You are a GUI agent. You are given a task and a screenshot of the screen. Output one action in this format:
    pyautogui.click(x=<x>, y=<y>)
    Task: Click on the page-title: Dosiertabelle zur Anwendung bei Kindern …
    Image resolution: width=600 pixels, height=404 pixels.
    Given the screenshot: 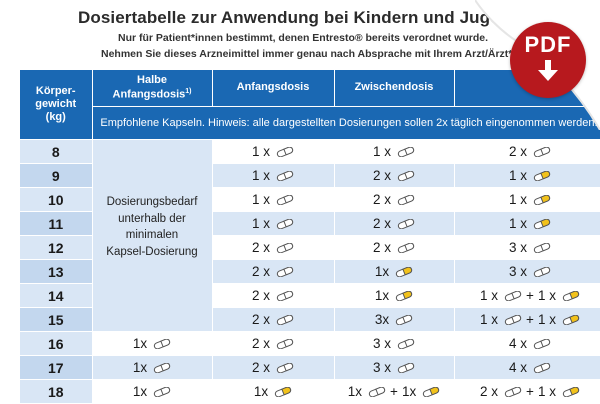 What is the action you would take?
    pyautogui.click(x=337, y=17)
    